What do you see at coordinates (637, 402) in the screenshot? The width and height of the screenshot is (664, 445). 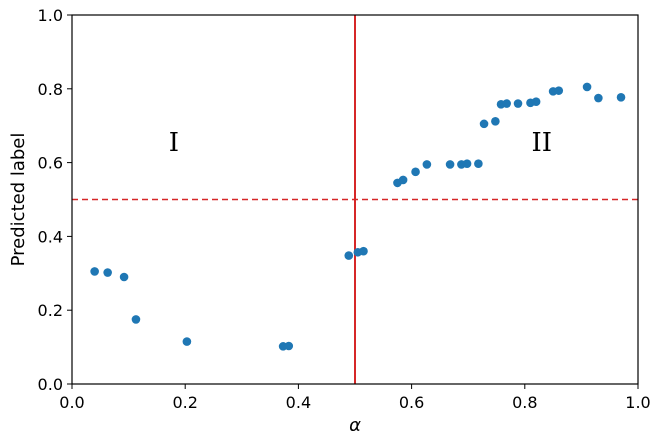 I see `x-tick-label: 1.0` at bounding box center [637, 402].